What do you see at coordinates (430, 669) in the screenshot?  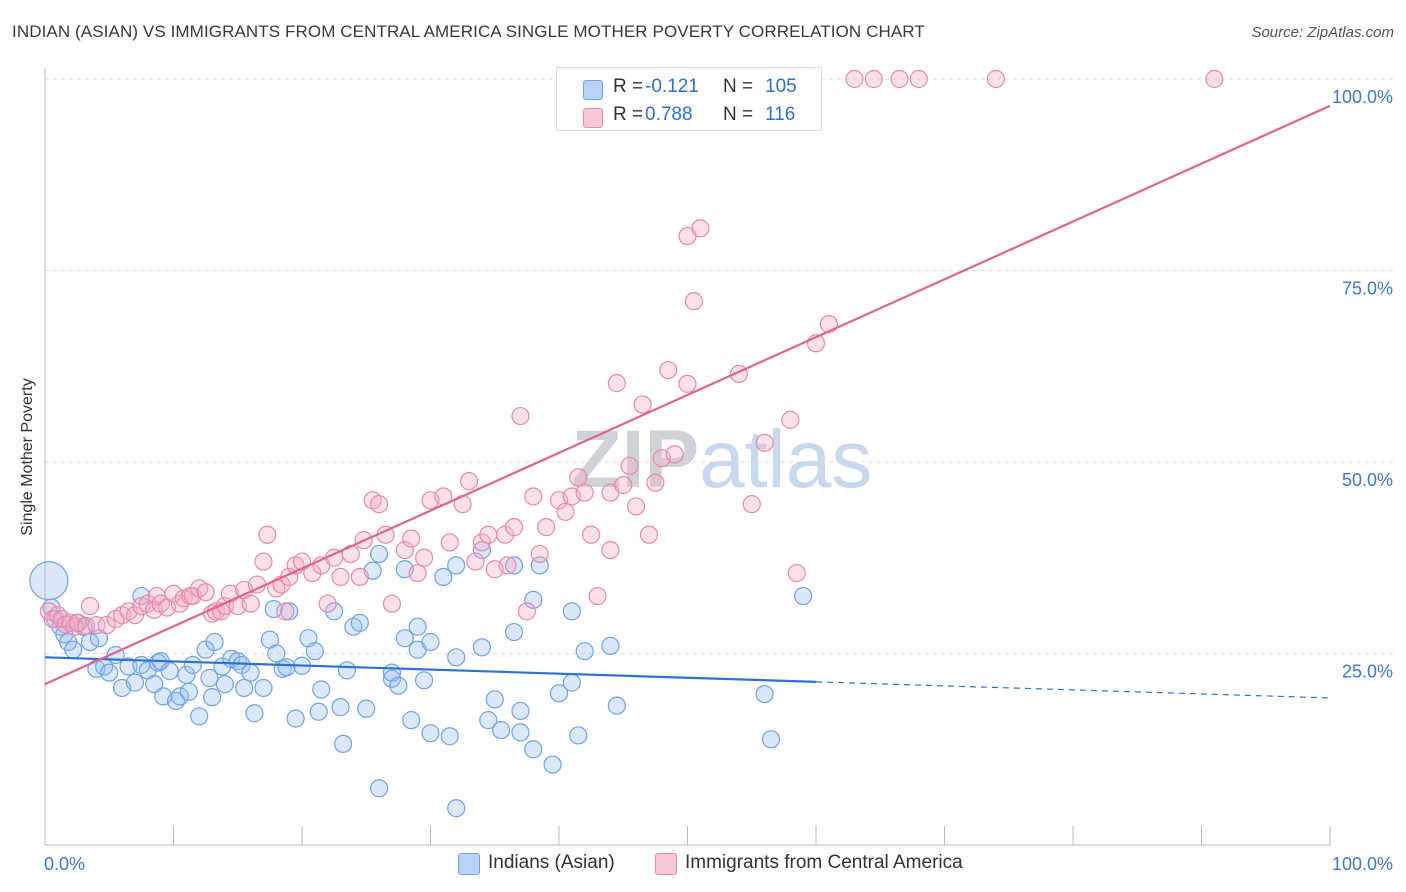 I see `trend-line-indians` at bounding box center [430, 669].